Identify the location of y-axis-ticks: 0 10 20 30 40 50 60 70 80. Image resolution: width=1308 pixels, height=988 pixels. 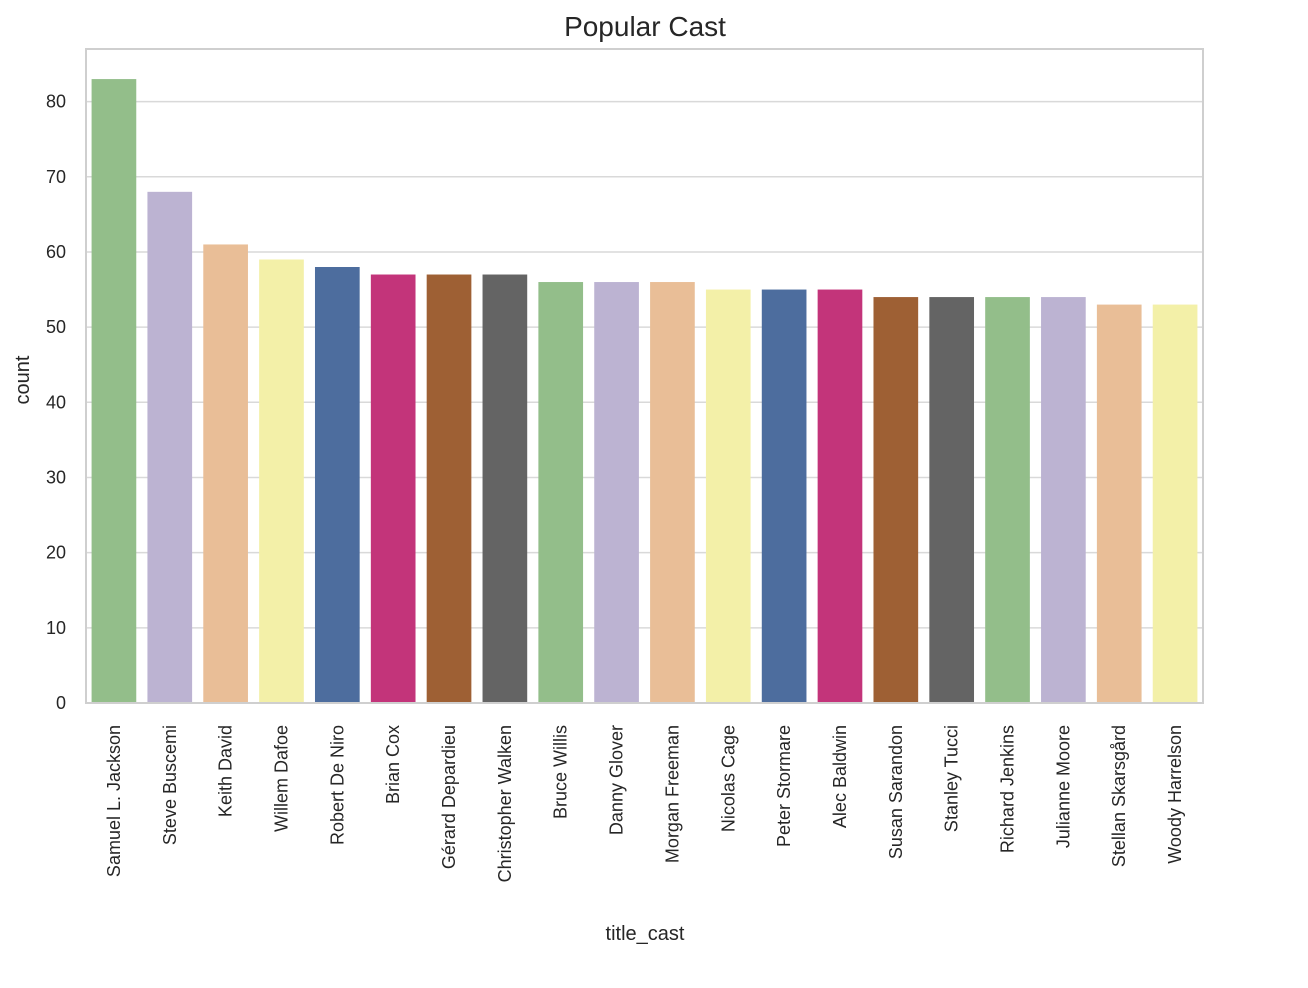
(56, 402).